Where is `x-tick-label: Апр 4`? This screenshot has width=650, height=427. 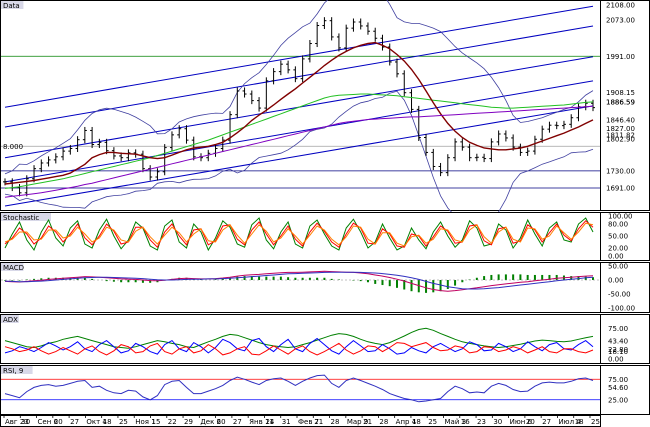 x-tick-label: Апр 4 is located at coordinates (406, 422).